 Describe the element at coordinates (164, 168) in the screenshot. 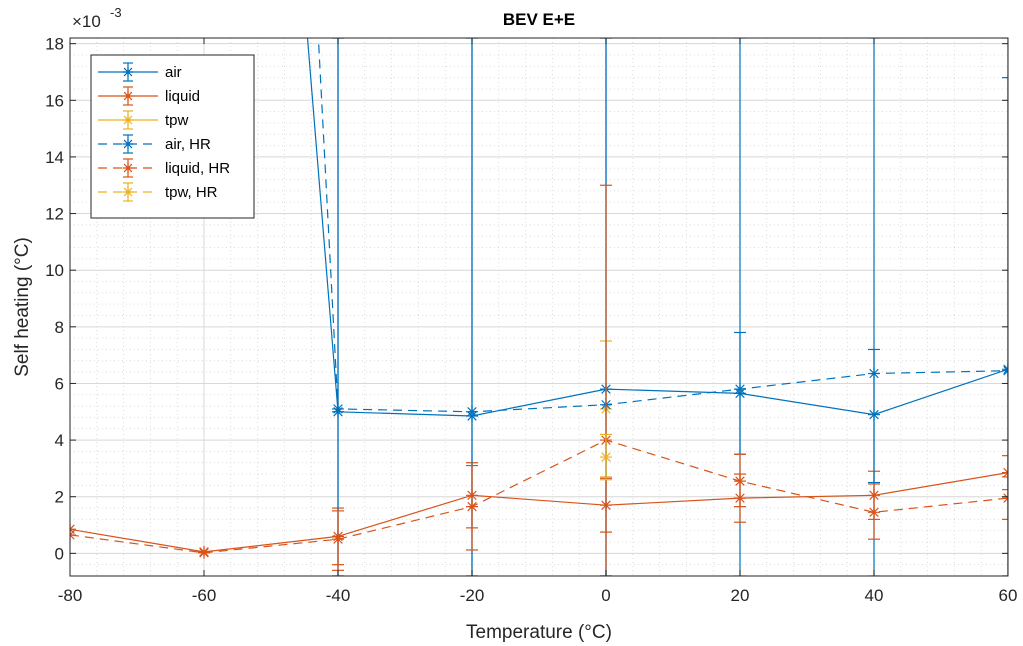

I see `legend-entry: liquid, HR` at that location.